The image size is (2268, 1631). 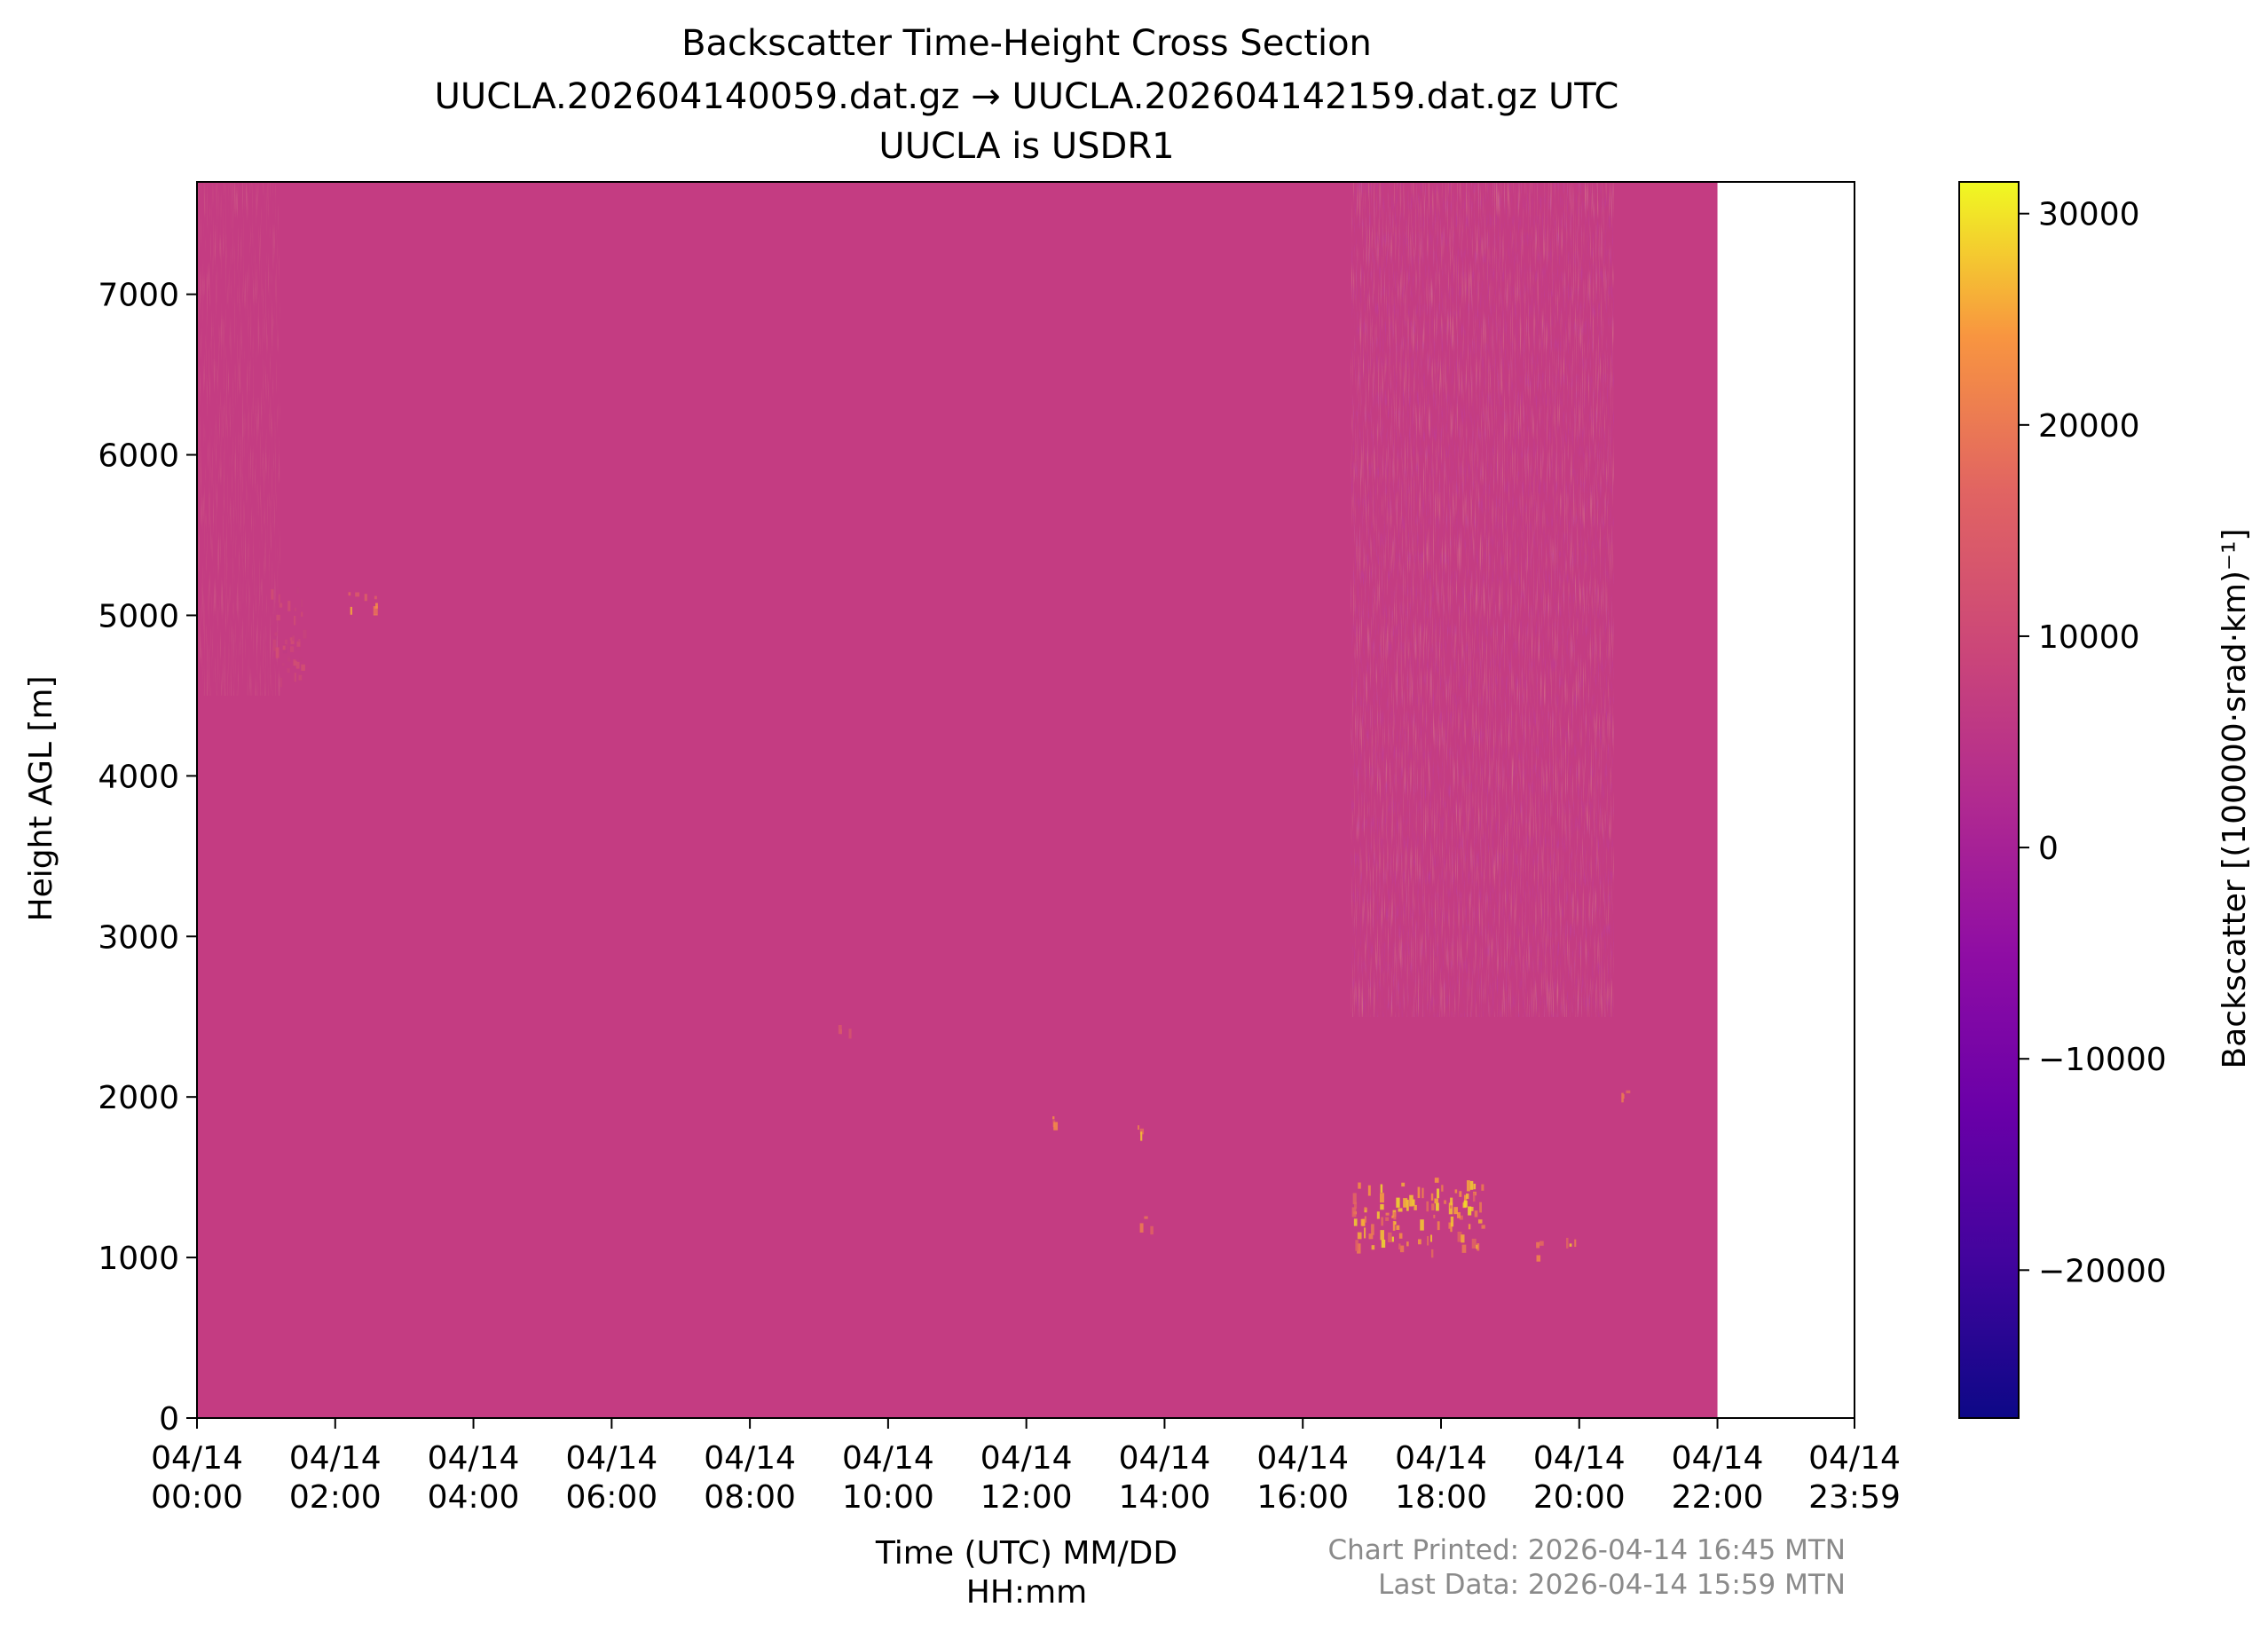 What do you see at coordinates (1026, 147) in the screenshot?
I see `chart-subtitle-2: UUCLA is USDR1` at bounding box center [1026, 147].